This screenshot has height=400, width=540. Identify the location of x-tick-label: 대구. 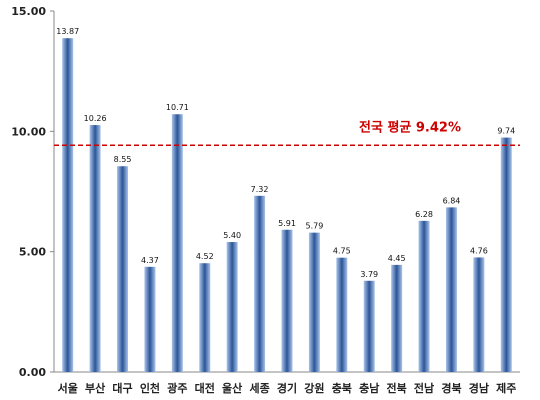
(122, 388).